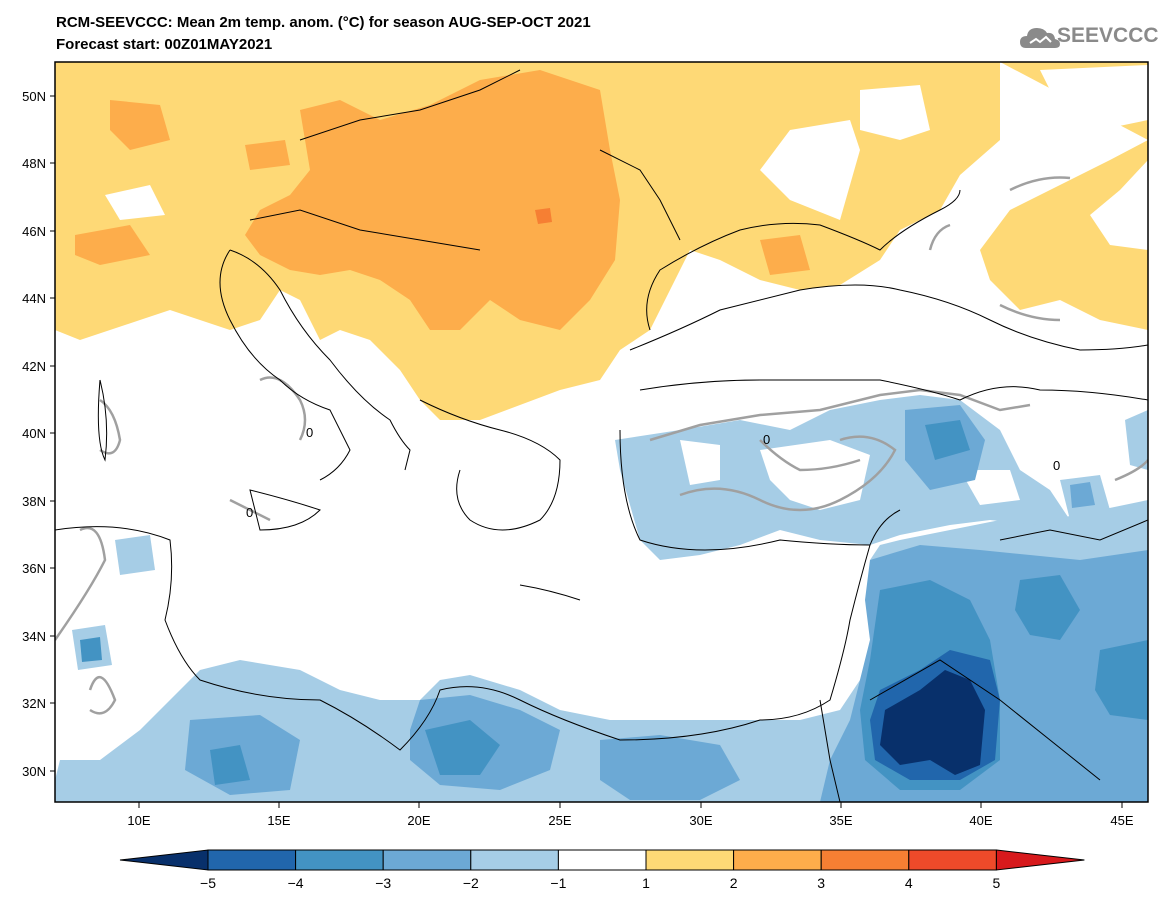  I want to click on colorbar-label: 4, so click(909, 883).